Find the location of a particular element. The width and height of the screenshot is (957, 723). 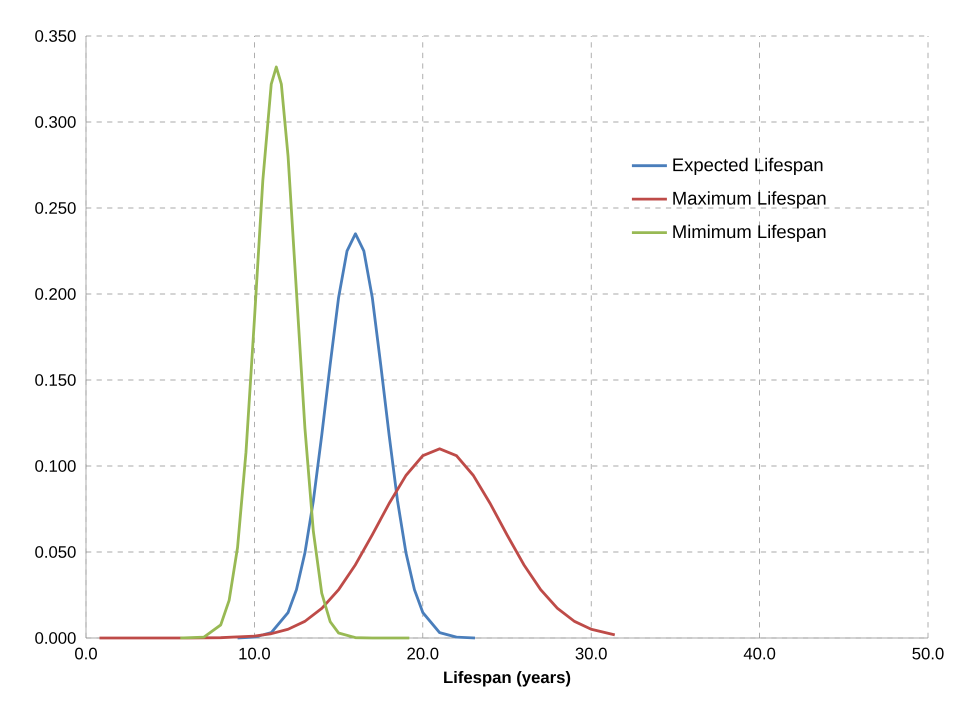

y-tick-label: 0.350 is located at coordinates (55, 36).